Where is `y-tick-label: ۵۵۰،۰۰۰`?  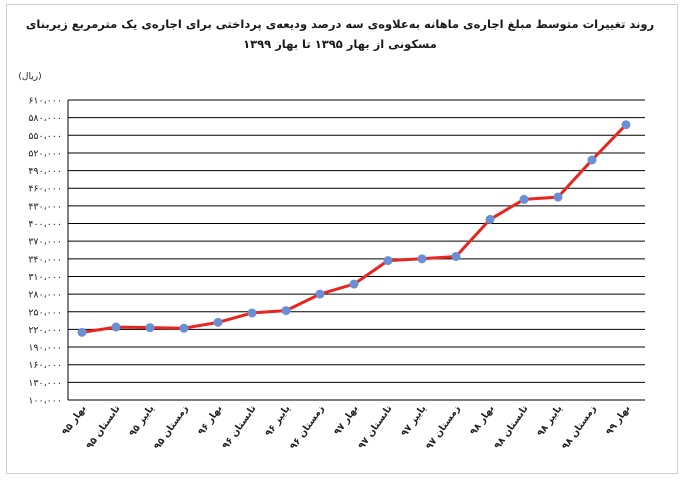 y-tick-label: ۵۵۰،۰۰۰ is located at coordinates (45, 136).